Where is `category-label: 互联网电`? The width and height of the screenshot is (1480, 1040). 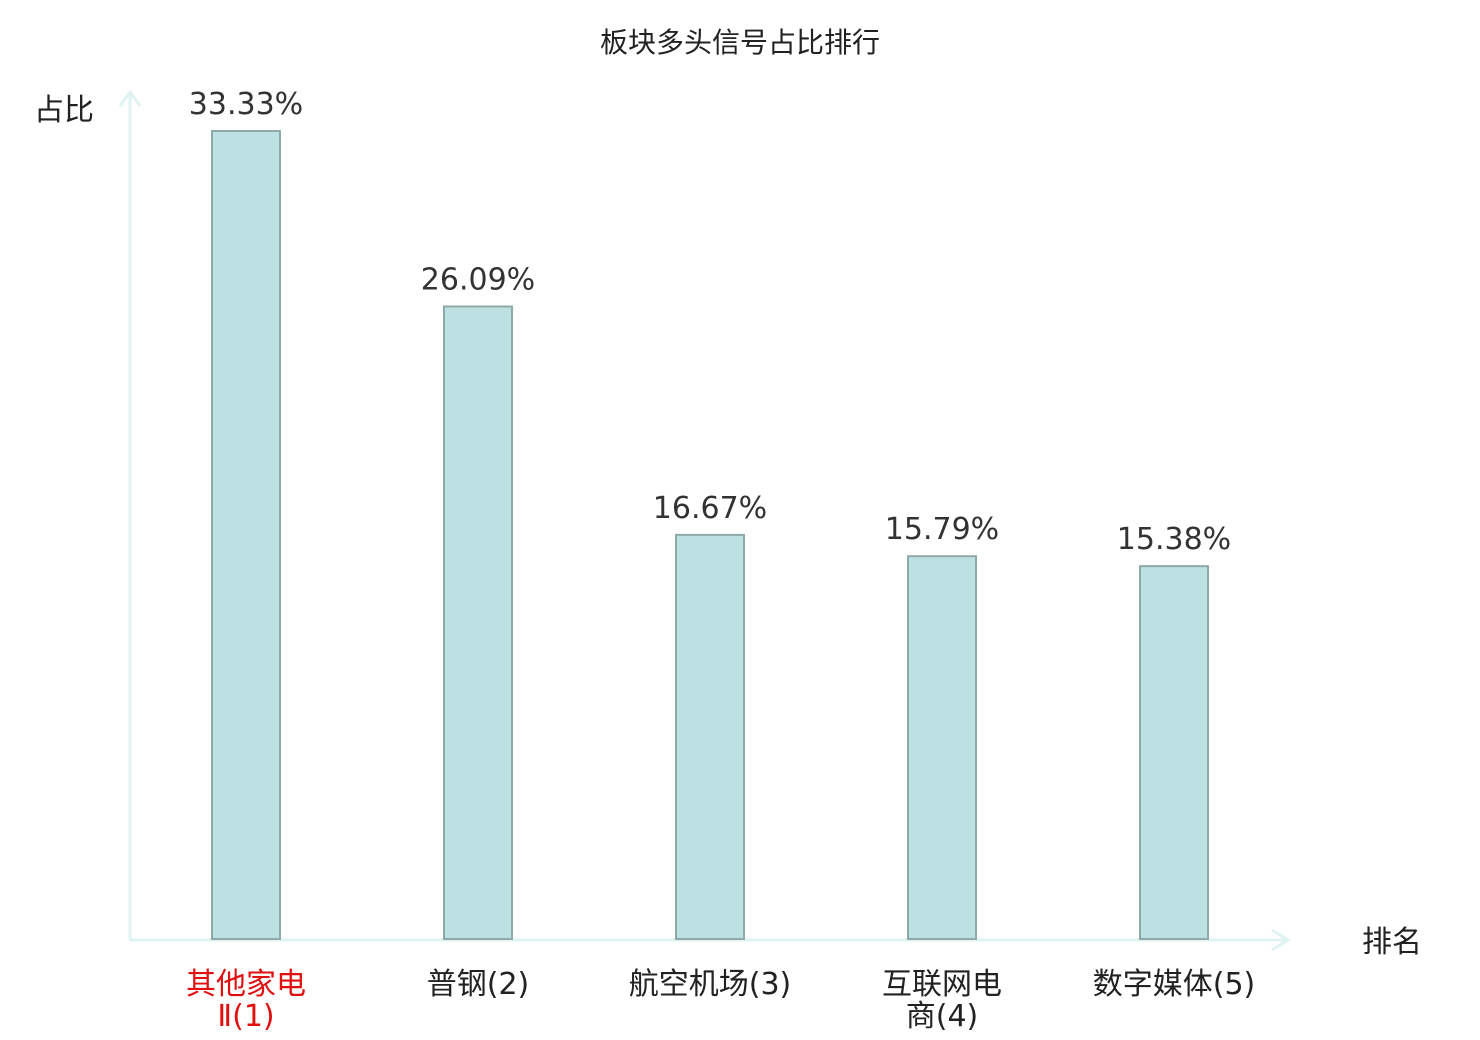 category-label: 互联网电 is located at coordinates (942, 984).